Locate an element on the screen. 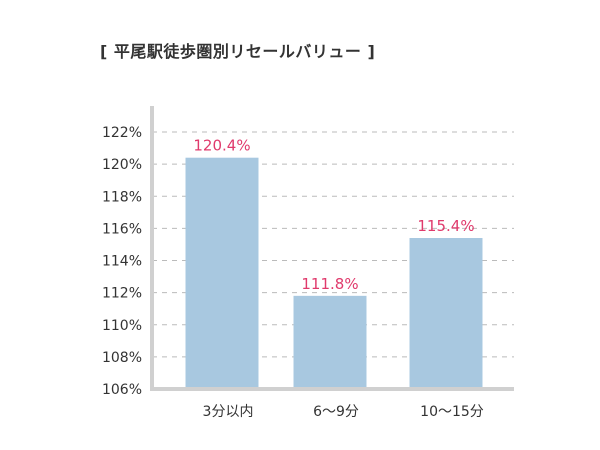 The width and height of the screenshot is (600, 450). y-axis-ticks: 106% 108% 110% 112% 114% 116% 118% 120% 122% is located at coordinates (122, 261).